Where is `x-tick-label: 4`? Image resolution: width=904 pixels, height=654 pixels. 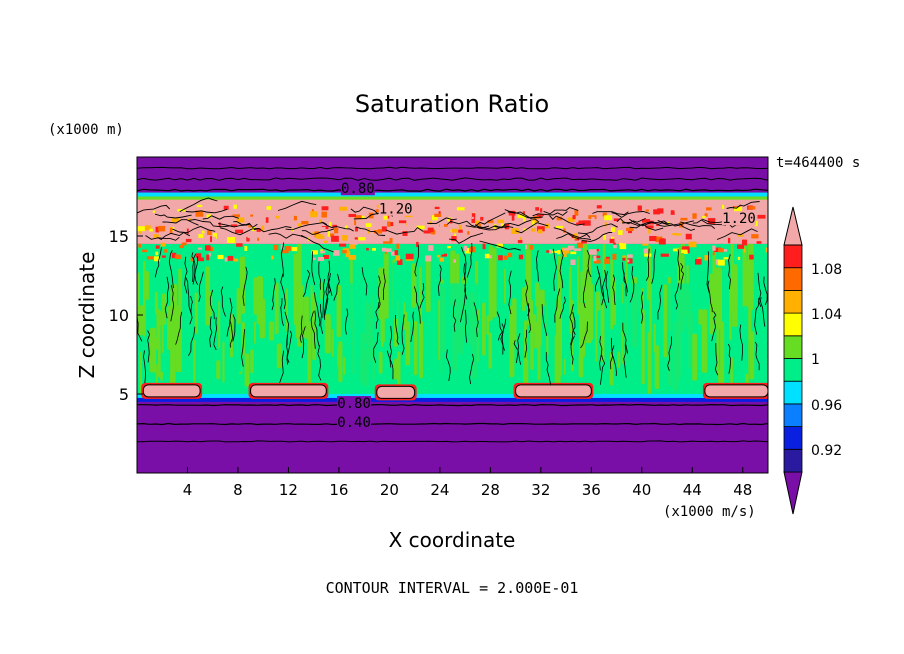 x-tick-label: 4 is located at coordinates (188, 490).